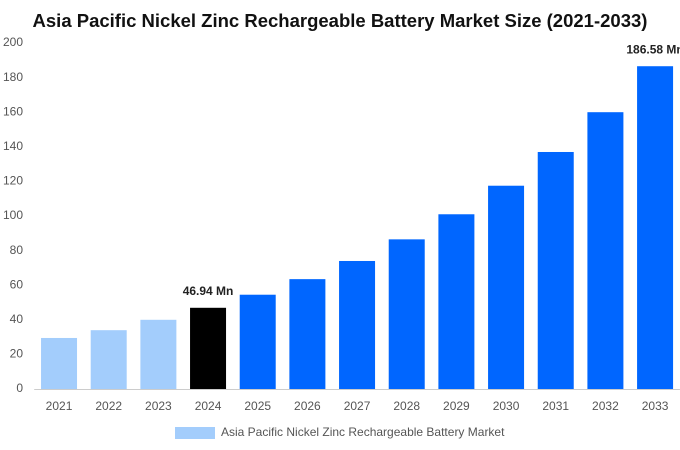 This screenshot has height=450, width=680. What do you see at coordinates (13, 181) in the screenshot?
I see `y-tick-label: 120` at bounding box center [13, 181].